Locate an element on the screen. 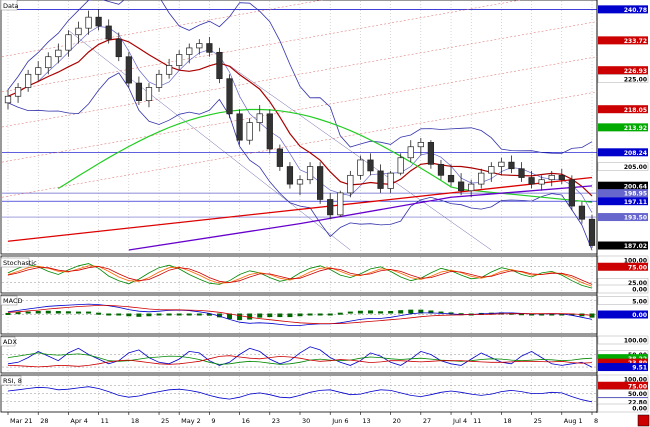 The width and height of the screenshot is (650, 427). x-tick-label: 25 is located at coordinates (538, 421).